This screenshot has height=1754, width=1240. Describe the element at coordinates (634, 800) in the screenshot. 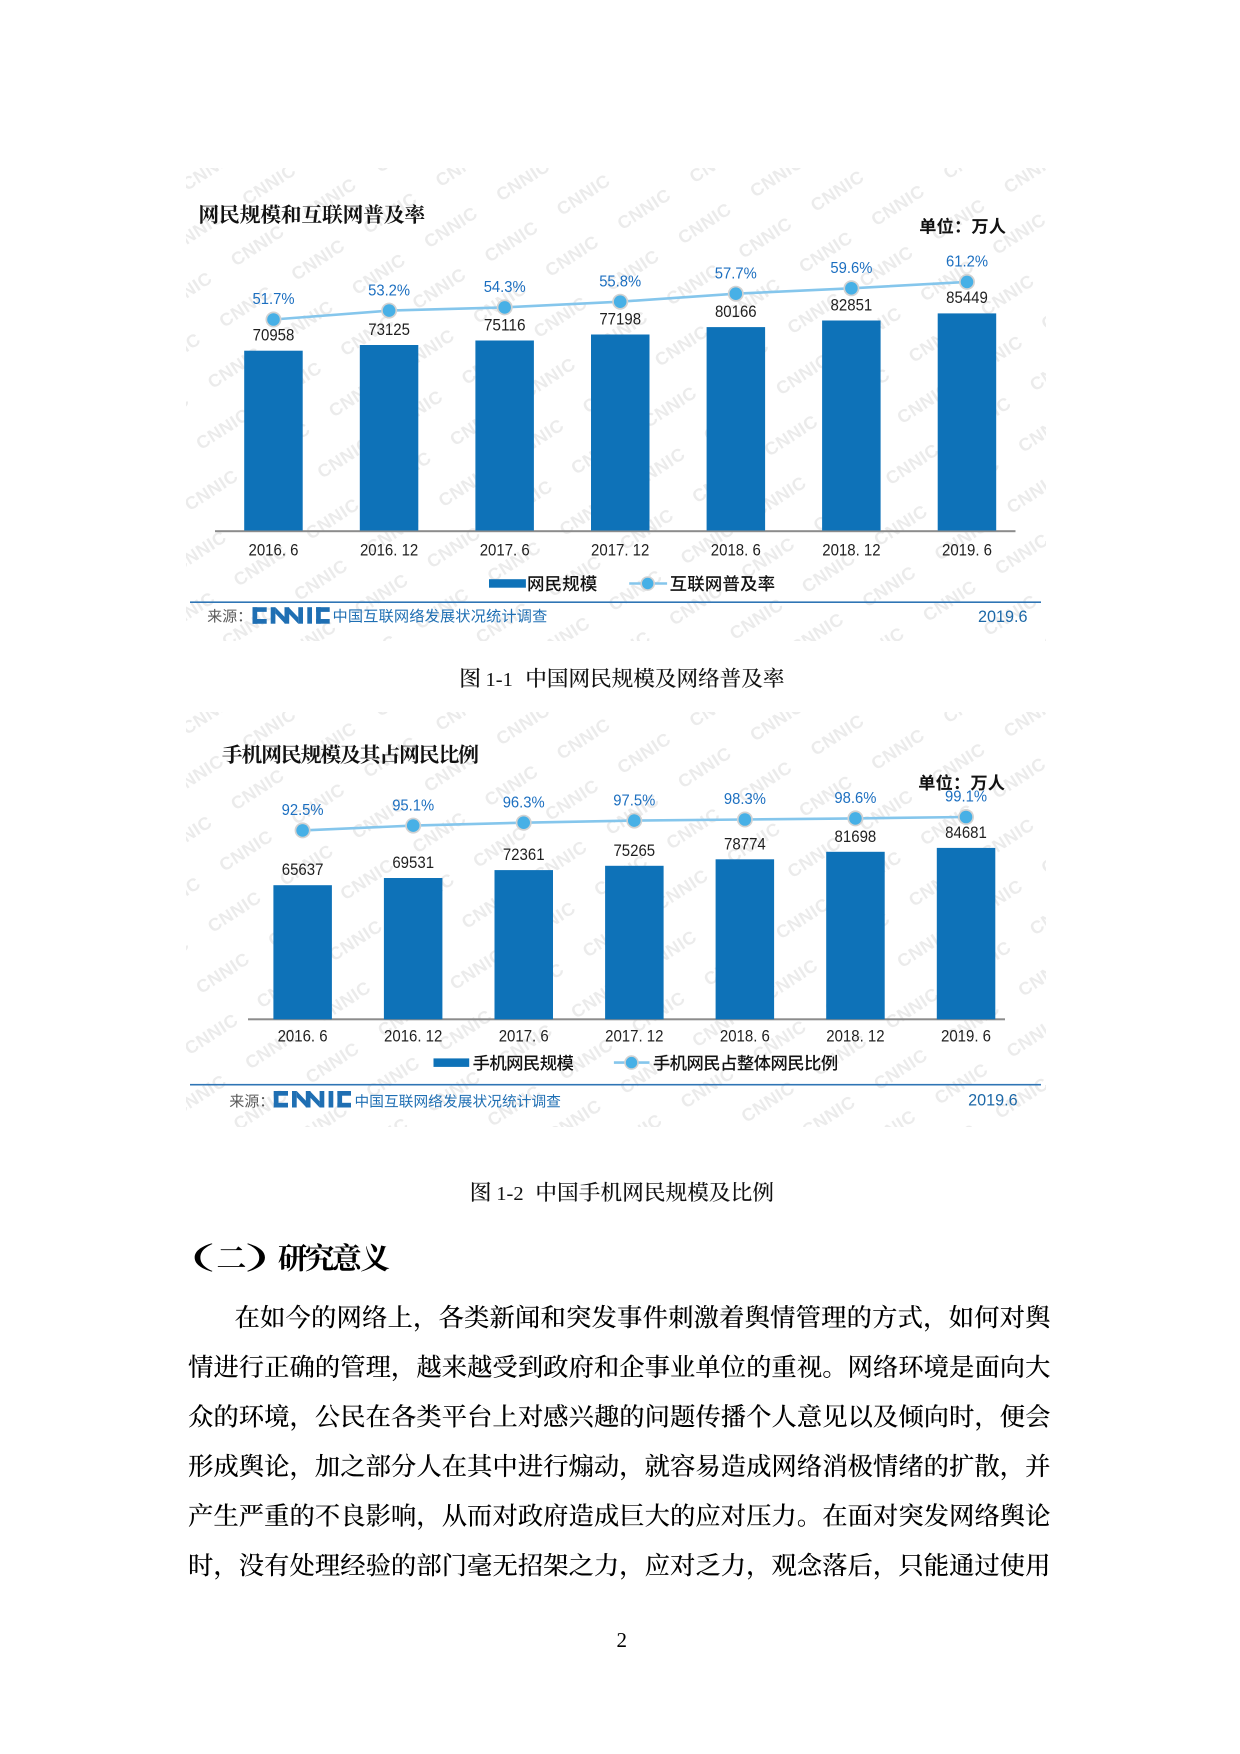

I see `svg-text: 97.5%` at that location.